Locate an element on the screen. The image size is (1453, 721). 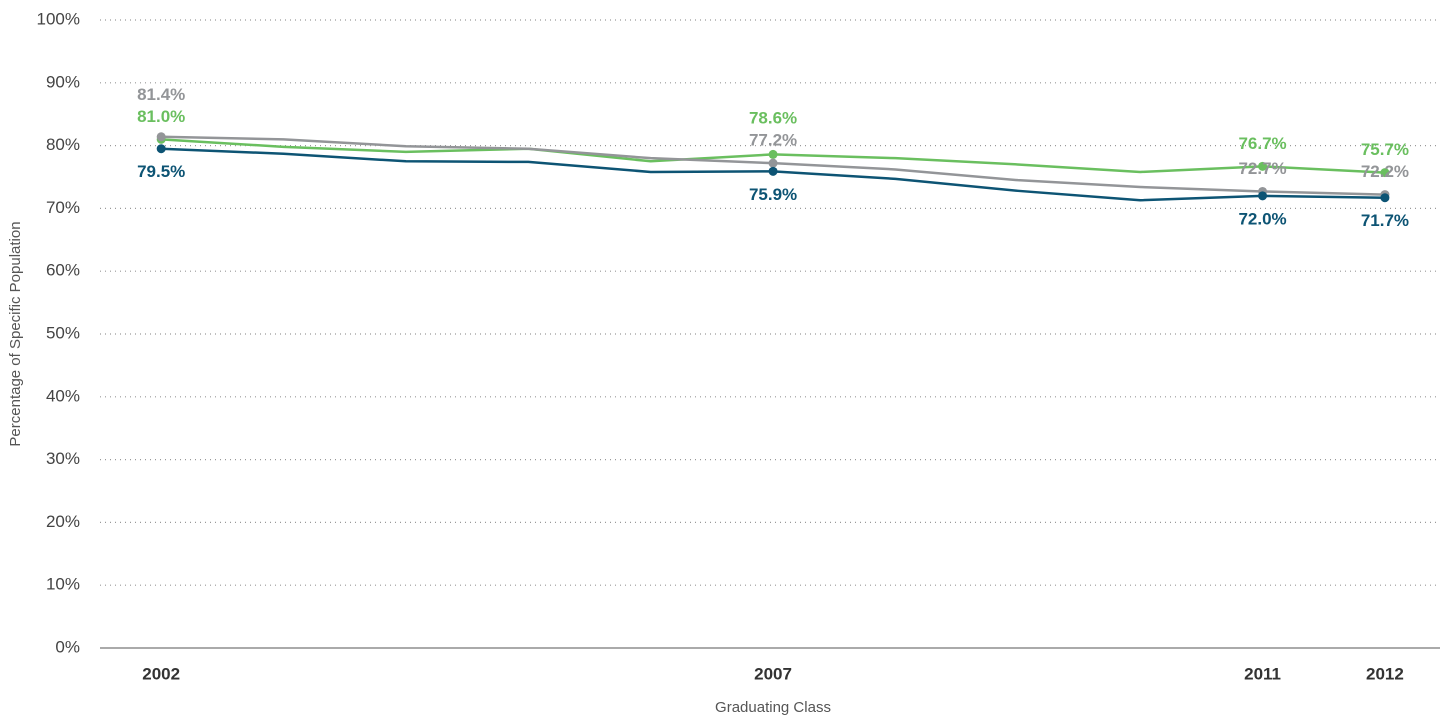
x-axis-label: Graduating Class is located at coordinates (773, 707).